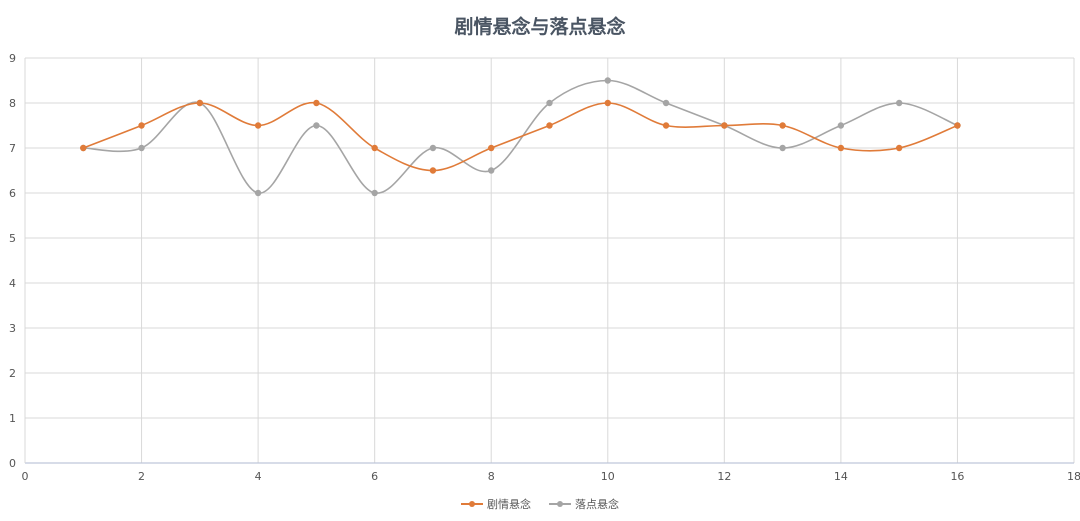 This screenshot has width=1080, height=521. I want to click on legend-item-series-1: 剧情悬念, so click(496, 504).